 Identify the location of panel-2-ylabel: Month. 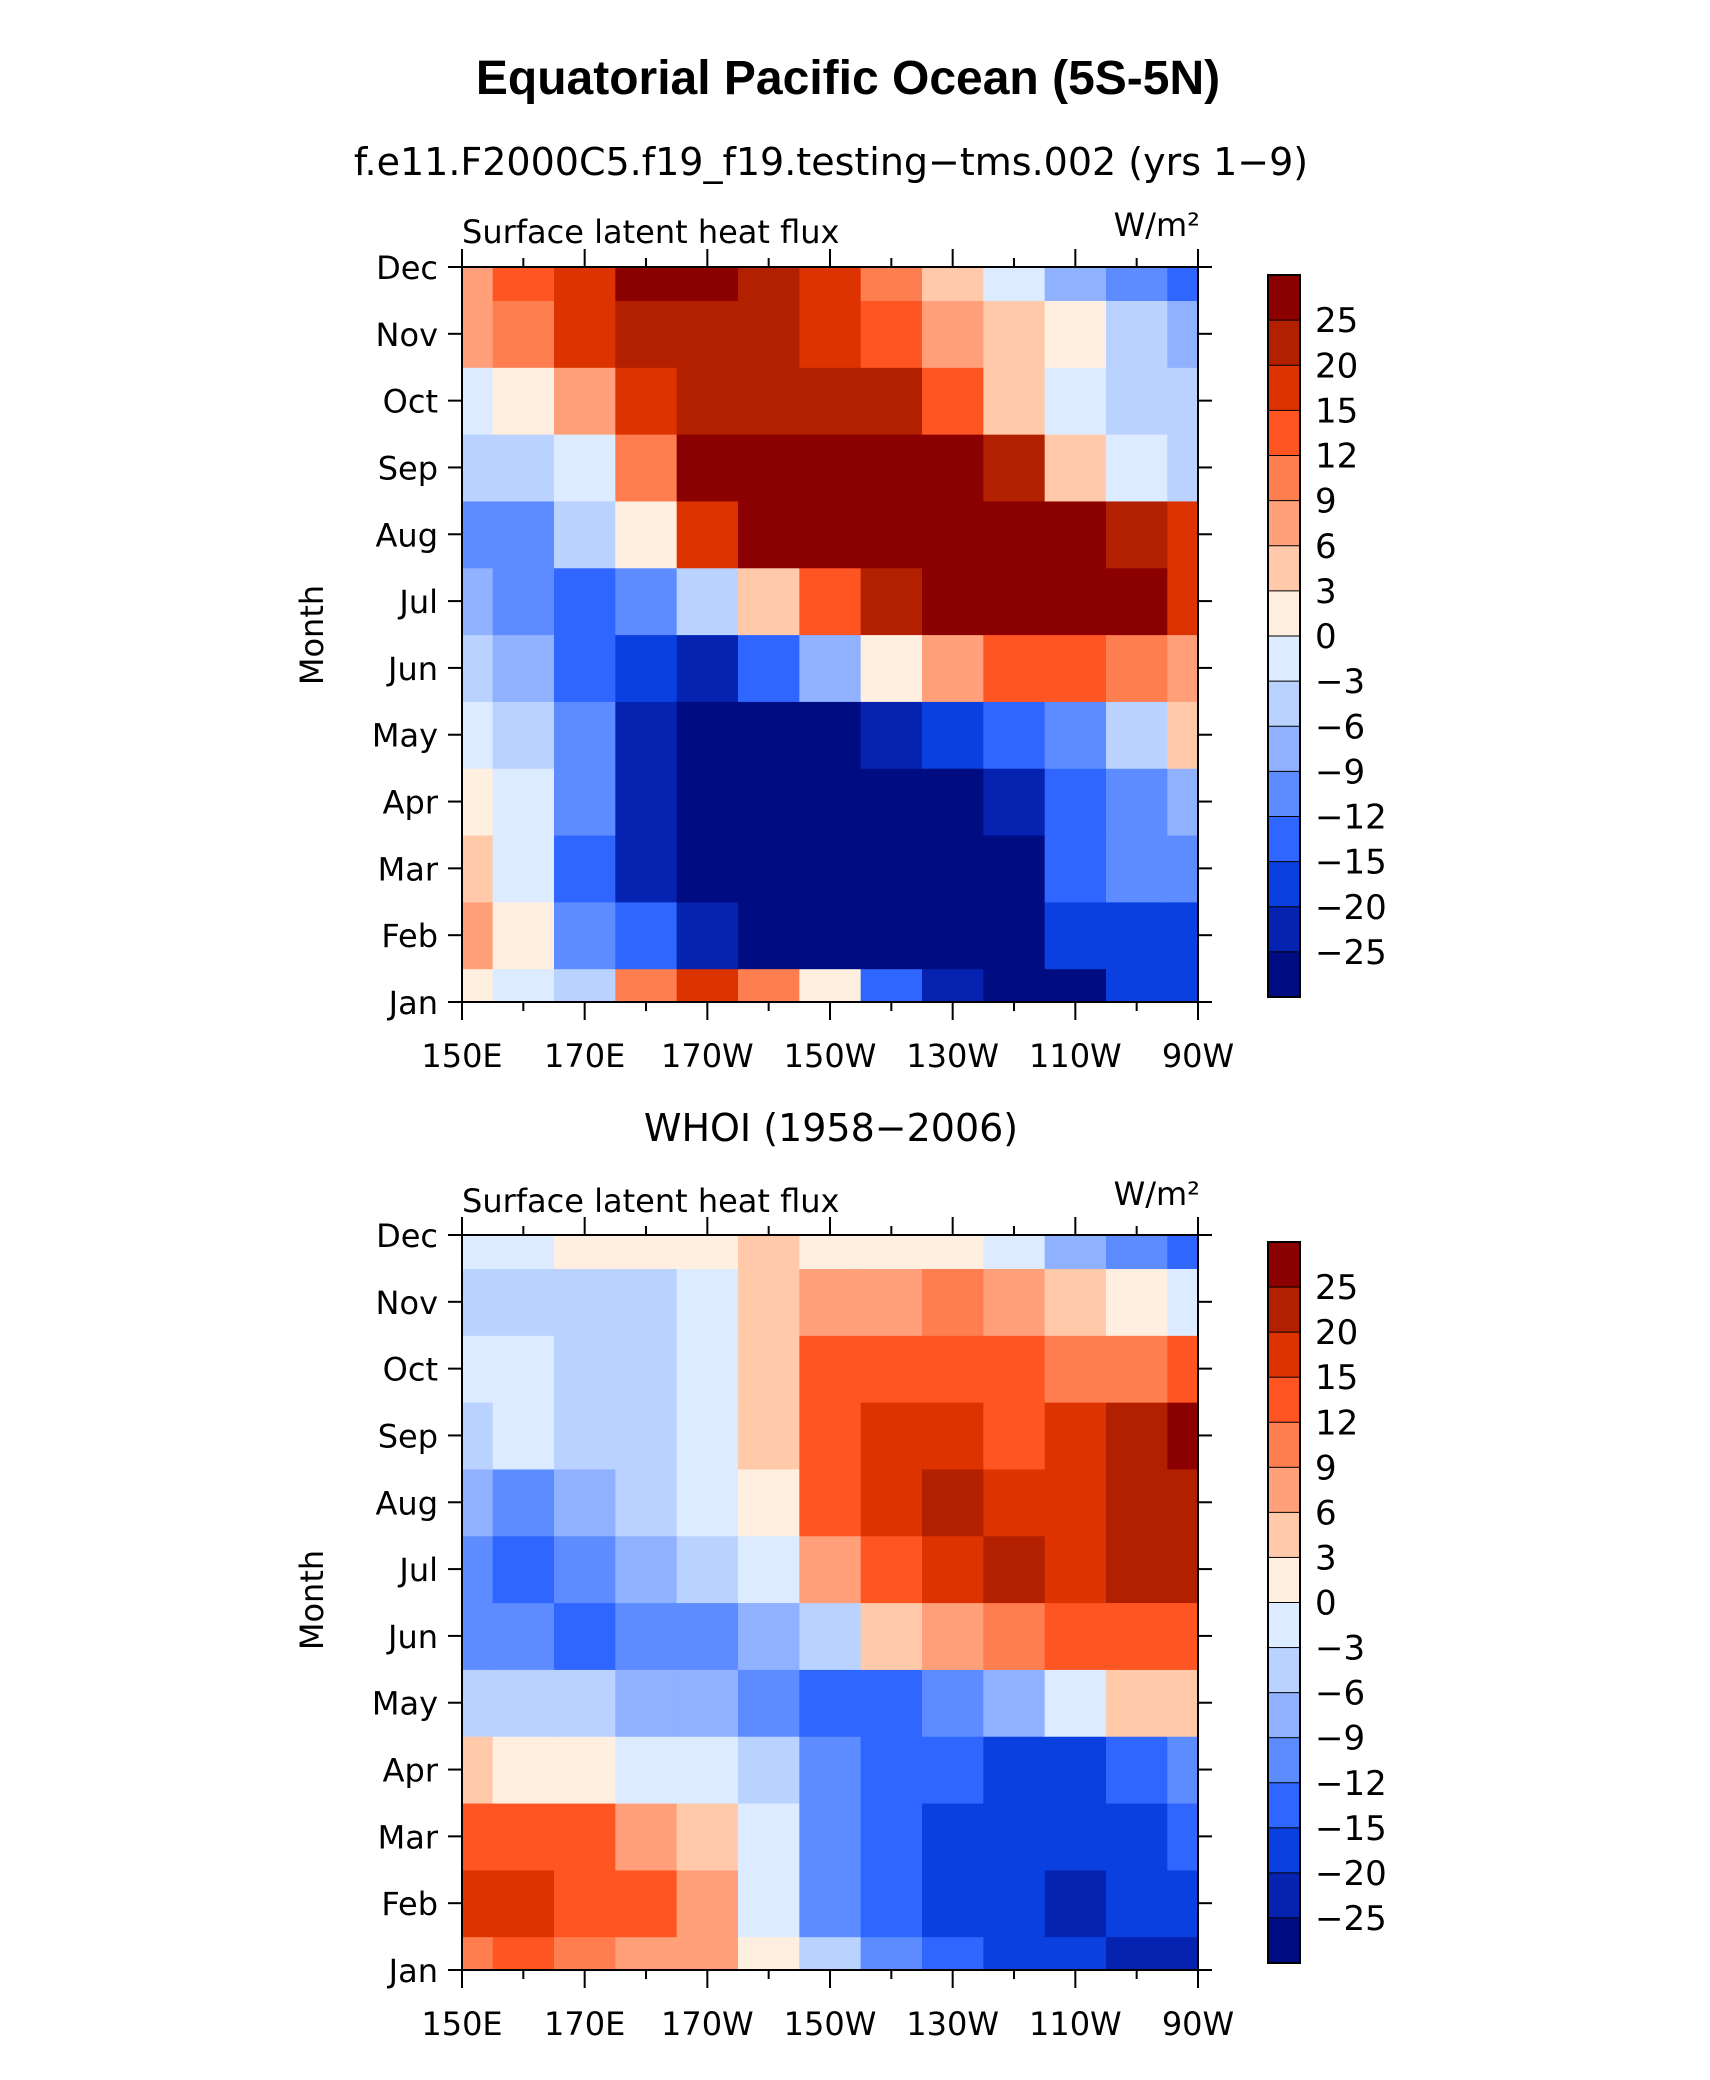
(312, 1600).